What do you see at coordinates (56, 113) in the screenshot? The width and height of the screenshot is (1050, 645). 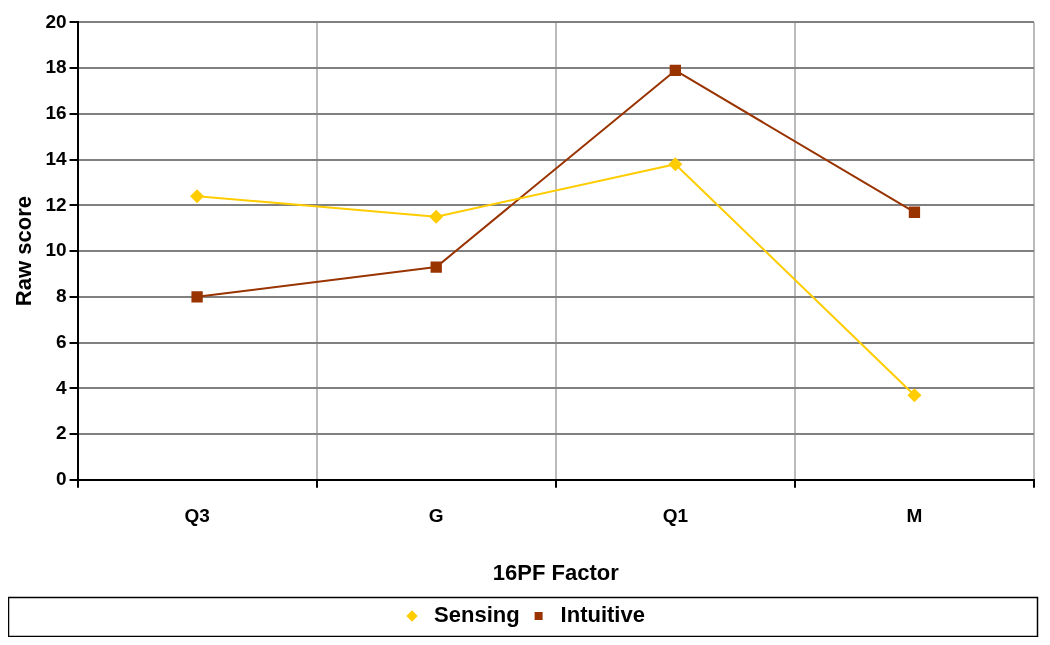 I see `y-tick-label: 16` at bounding box center [56, 113].